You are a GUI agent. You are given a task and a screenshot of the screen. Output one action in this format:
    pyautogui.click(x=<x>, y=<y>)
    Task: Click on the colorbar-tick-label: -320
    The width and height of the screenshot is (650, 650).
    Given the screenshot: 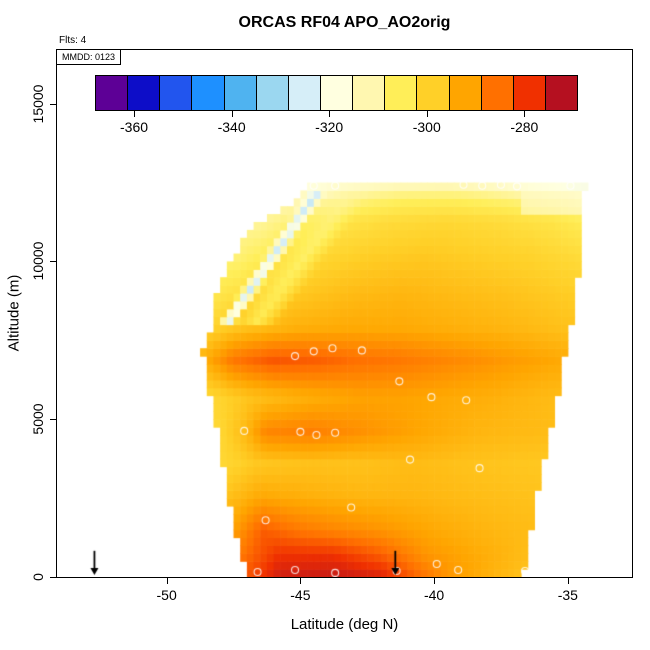 What is the action you would take?
    pyautogui.click(x=329, y=127)
    